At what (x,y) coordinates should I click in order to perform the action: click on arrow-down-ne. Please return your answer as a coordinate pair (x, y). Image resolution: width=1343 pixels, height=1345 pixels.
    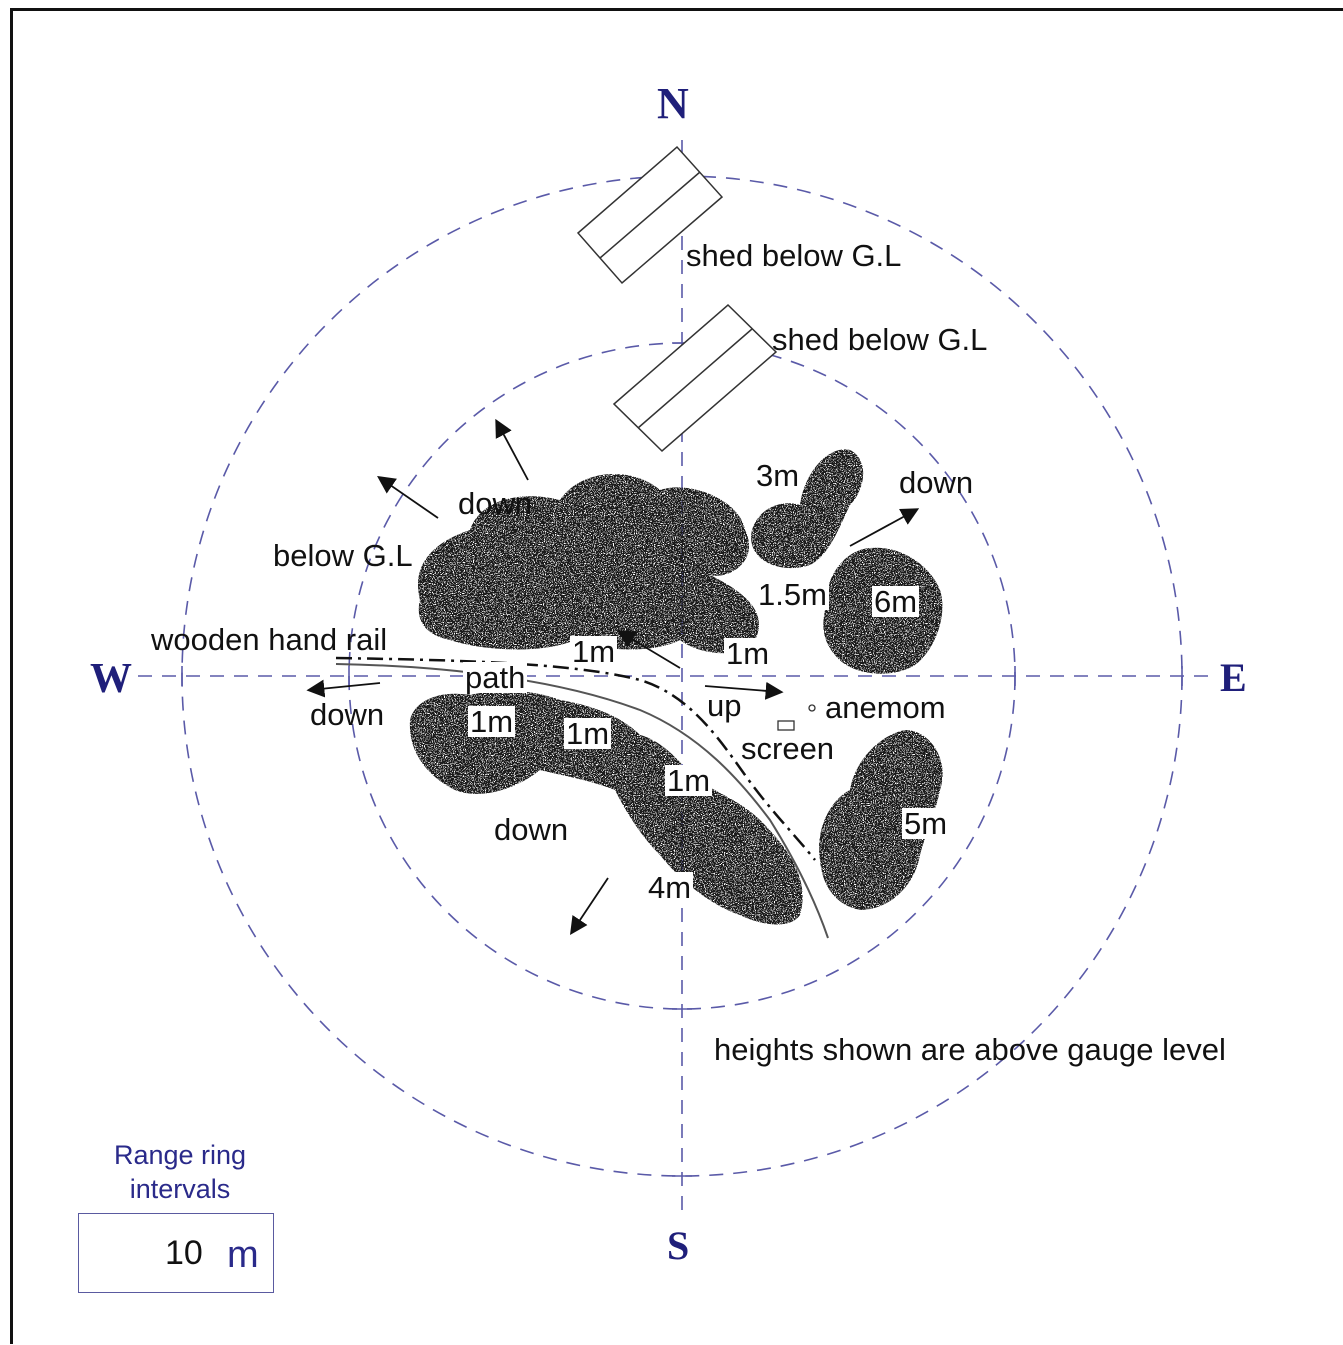
    Looking at the image, I should click on (884, 527).